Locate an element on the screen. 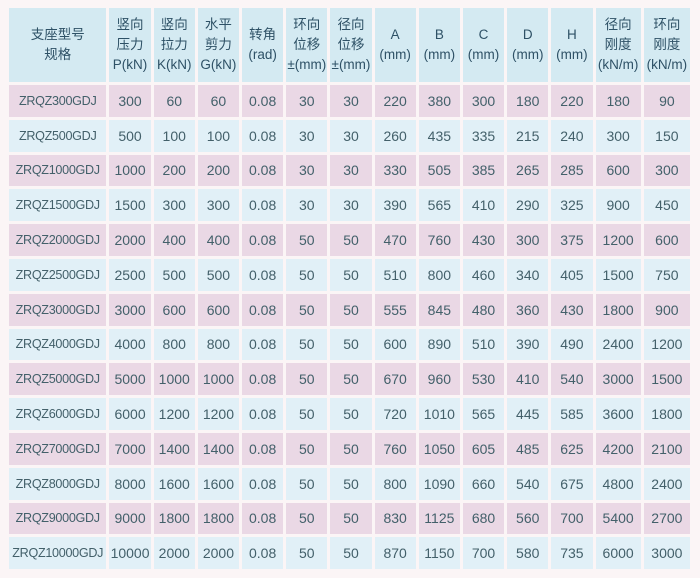  value-cell: 60 is located at coordinates (218, 101).